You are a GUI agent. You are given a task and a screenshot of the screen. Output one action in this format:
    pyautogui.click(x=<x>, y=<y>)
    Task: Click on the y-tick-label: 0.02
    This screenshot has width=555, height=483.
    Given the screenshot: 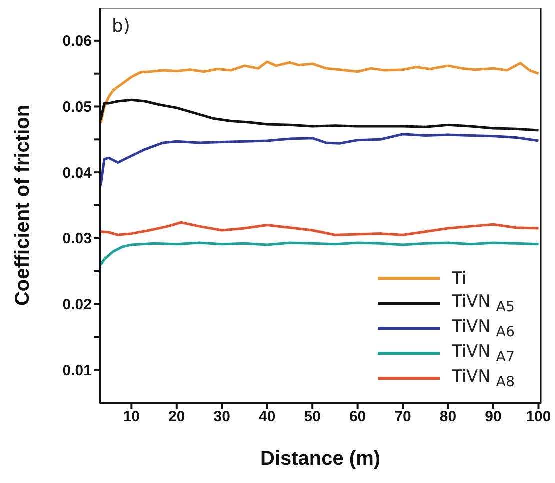 What is the action you would take?
    pyautogui.click(x=77, y=305)
    